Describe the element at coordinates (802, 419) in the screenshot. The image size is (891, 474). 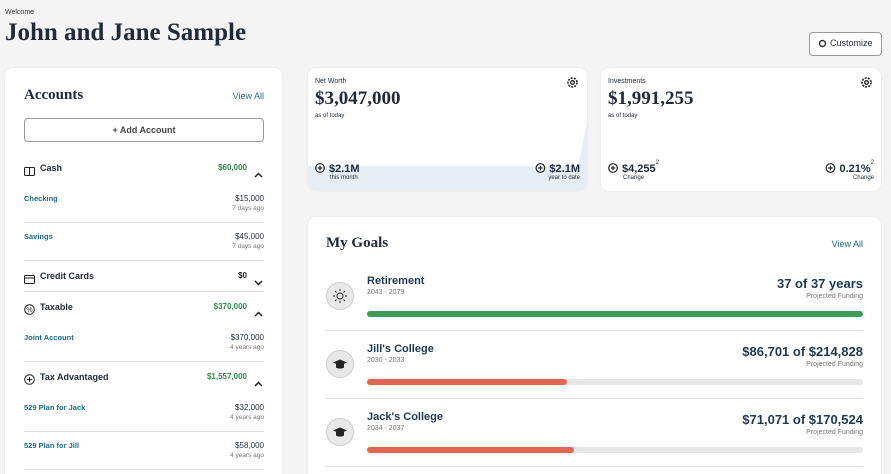
I see `goal-funding: $71,071 of $170,524` at that location.